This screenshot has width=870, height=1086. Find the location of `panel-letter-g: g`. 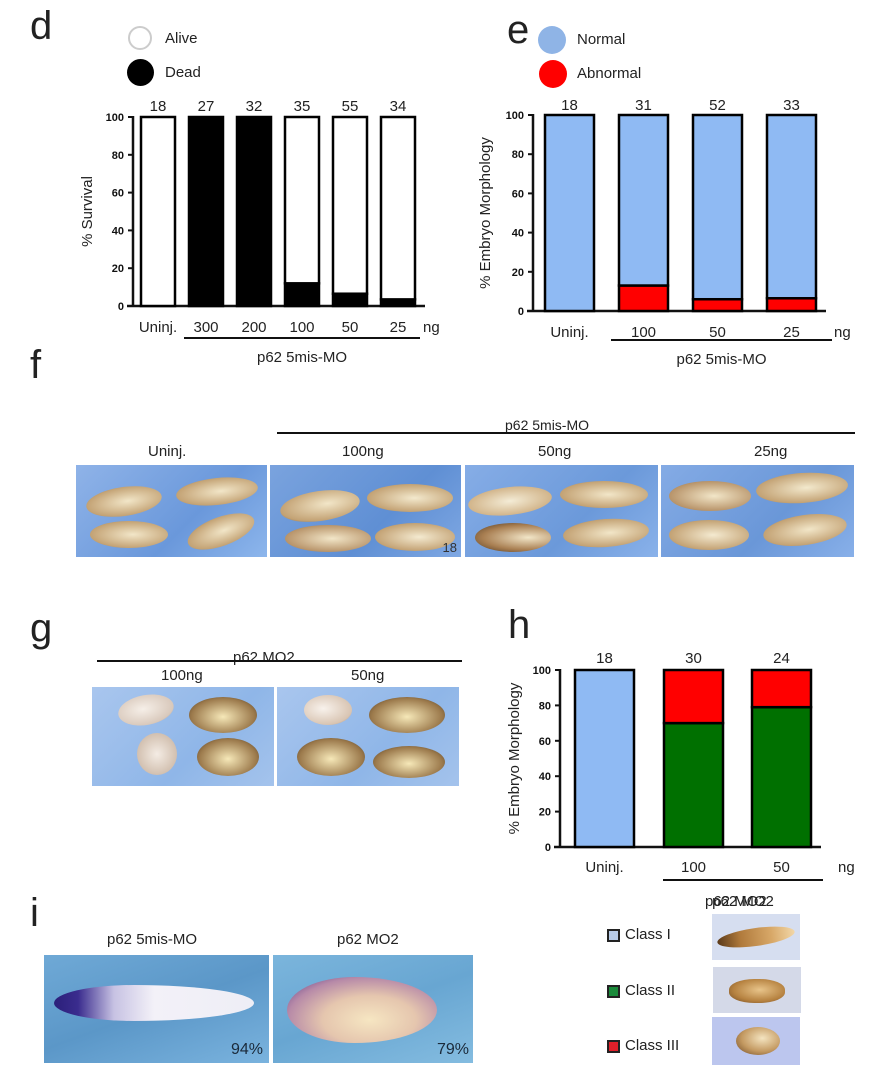

panel-letter-g: g is located at coordinates (41, 628).